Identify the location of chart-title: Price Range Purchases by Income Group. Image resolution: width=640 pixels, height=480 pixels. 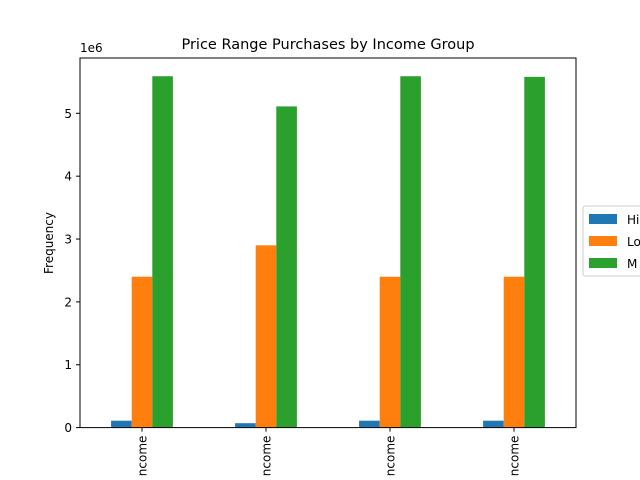
(327, 45).